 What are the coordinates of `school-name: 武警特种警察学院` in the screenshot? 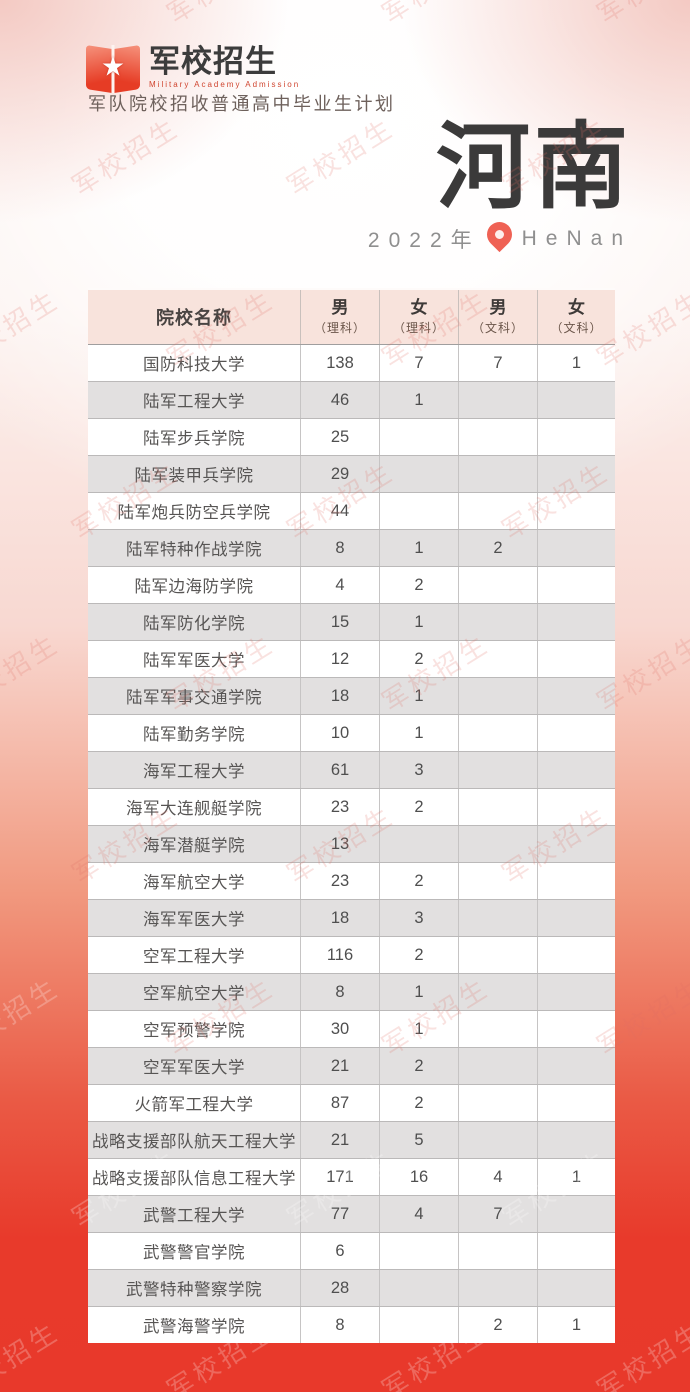 It's located at (194, 1290).